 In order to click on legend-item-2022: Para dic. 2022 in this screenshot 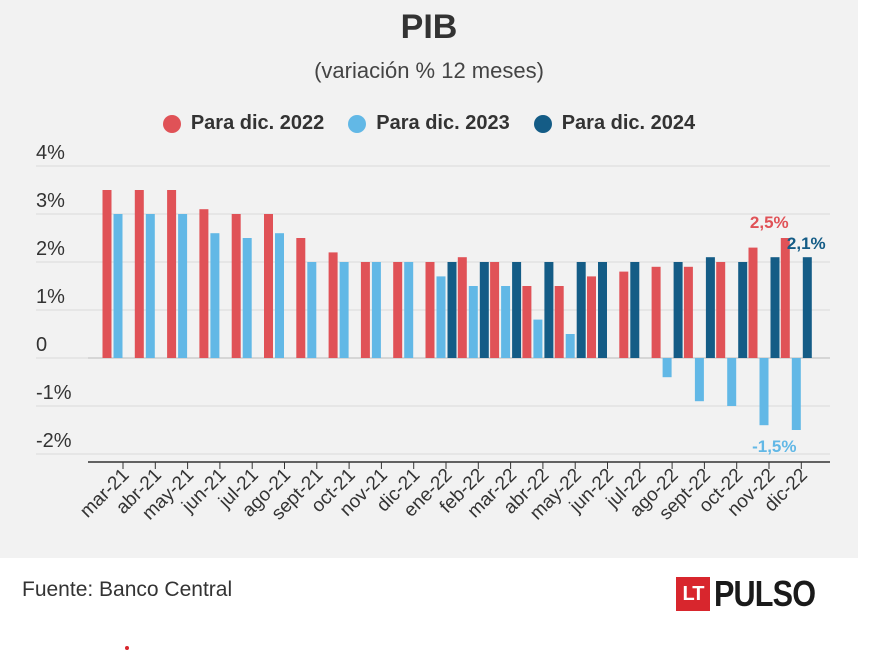, I will do `click(243, 123)`.